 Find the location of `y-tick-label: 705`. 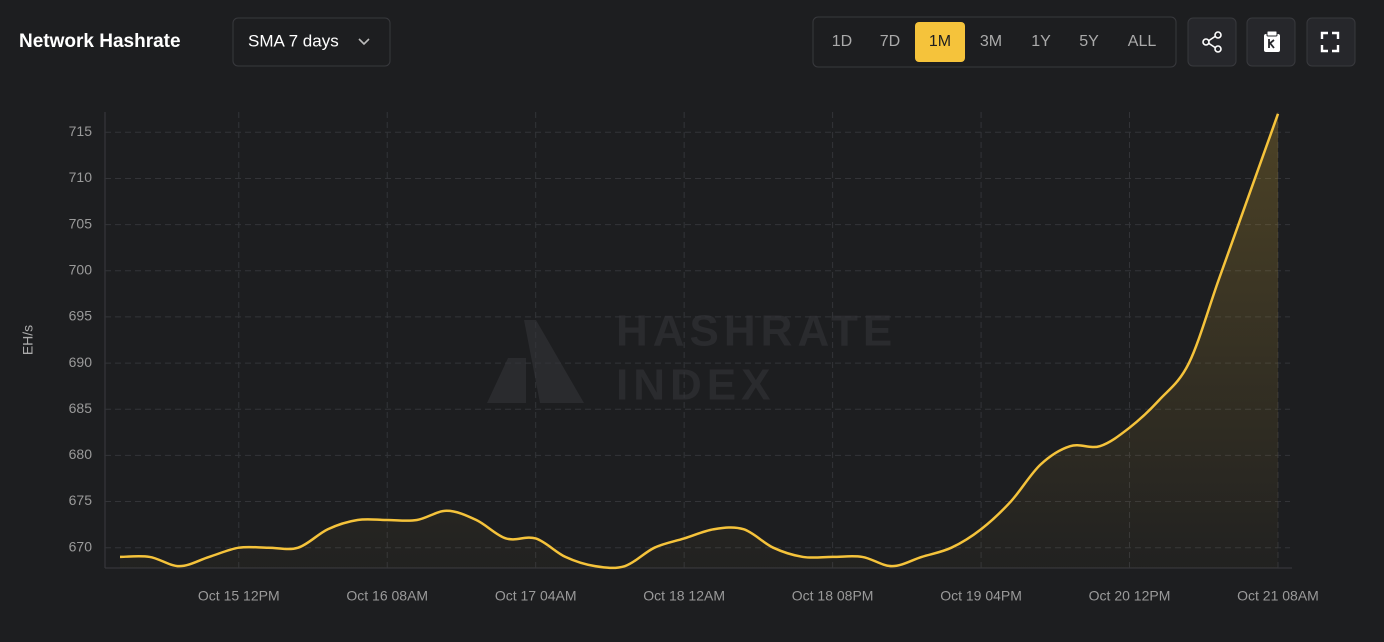

y-tick-label: 705 is located at coordinates (81, 223).